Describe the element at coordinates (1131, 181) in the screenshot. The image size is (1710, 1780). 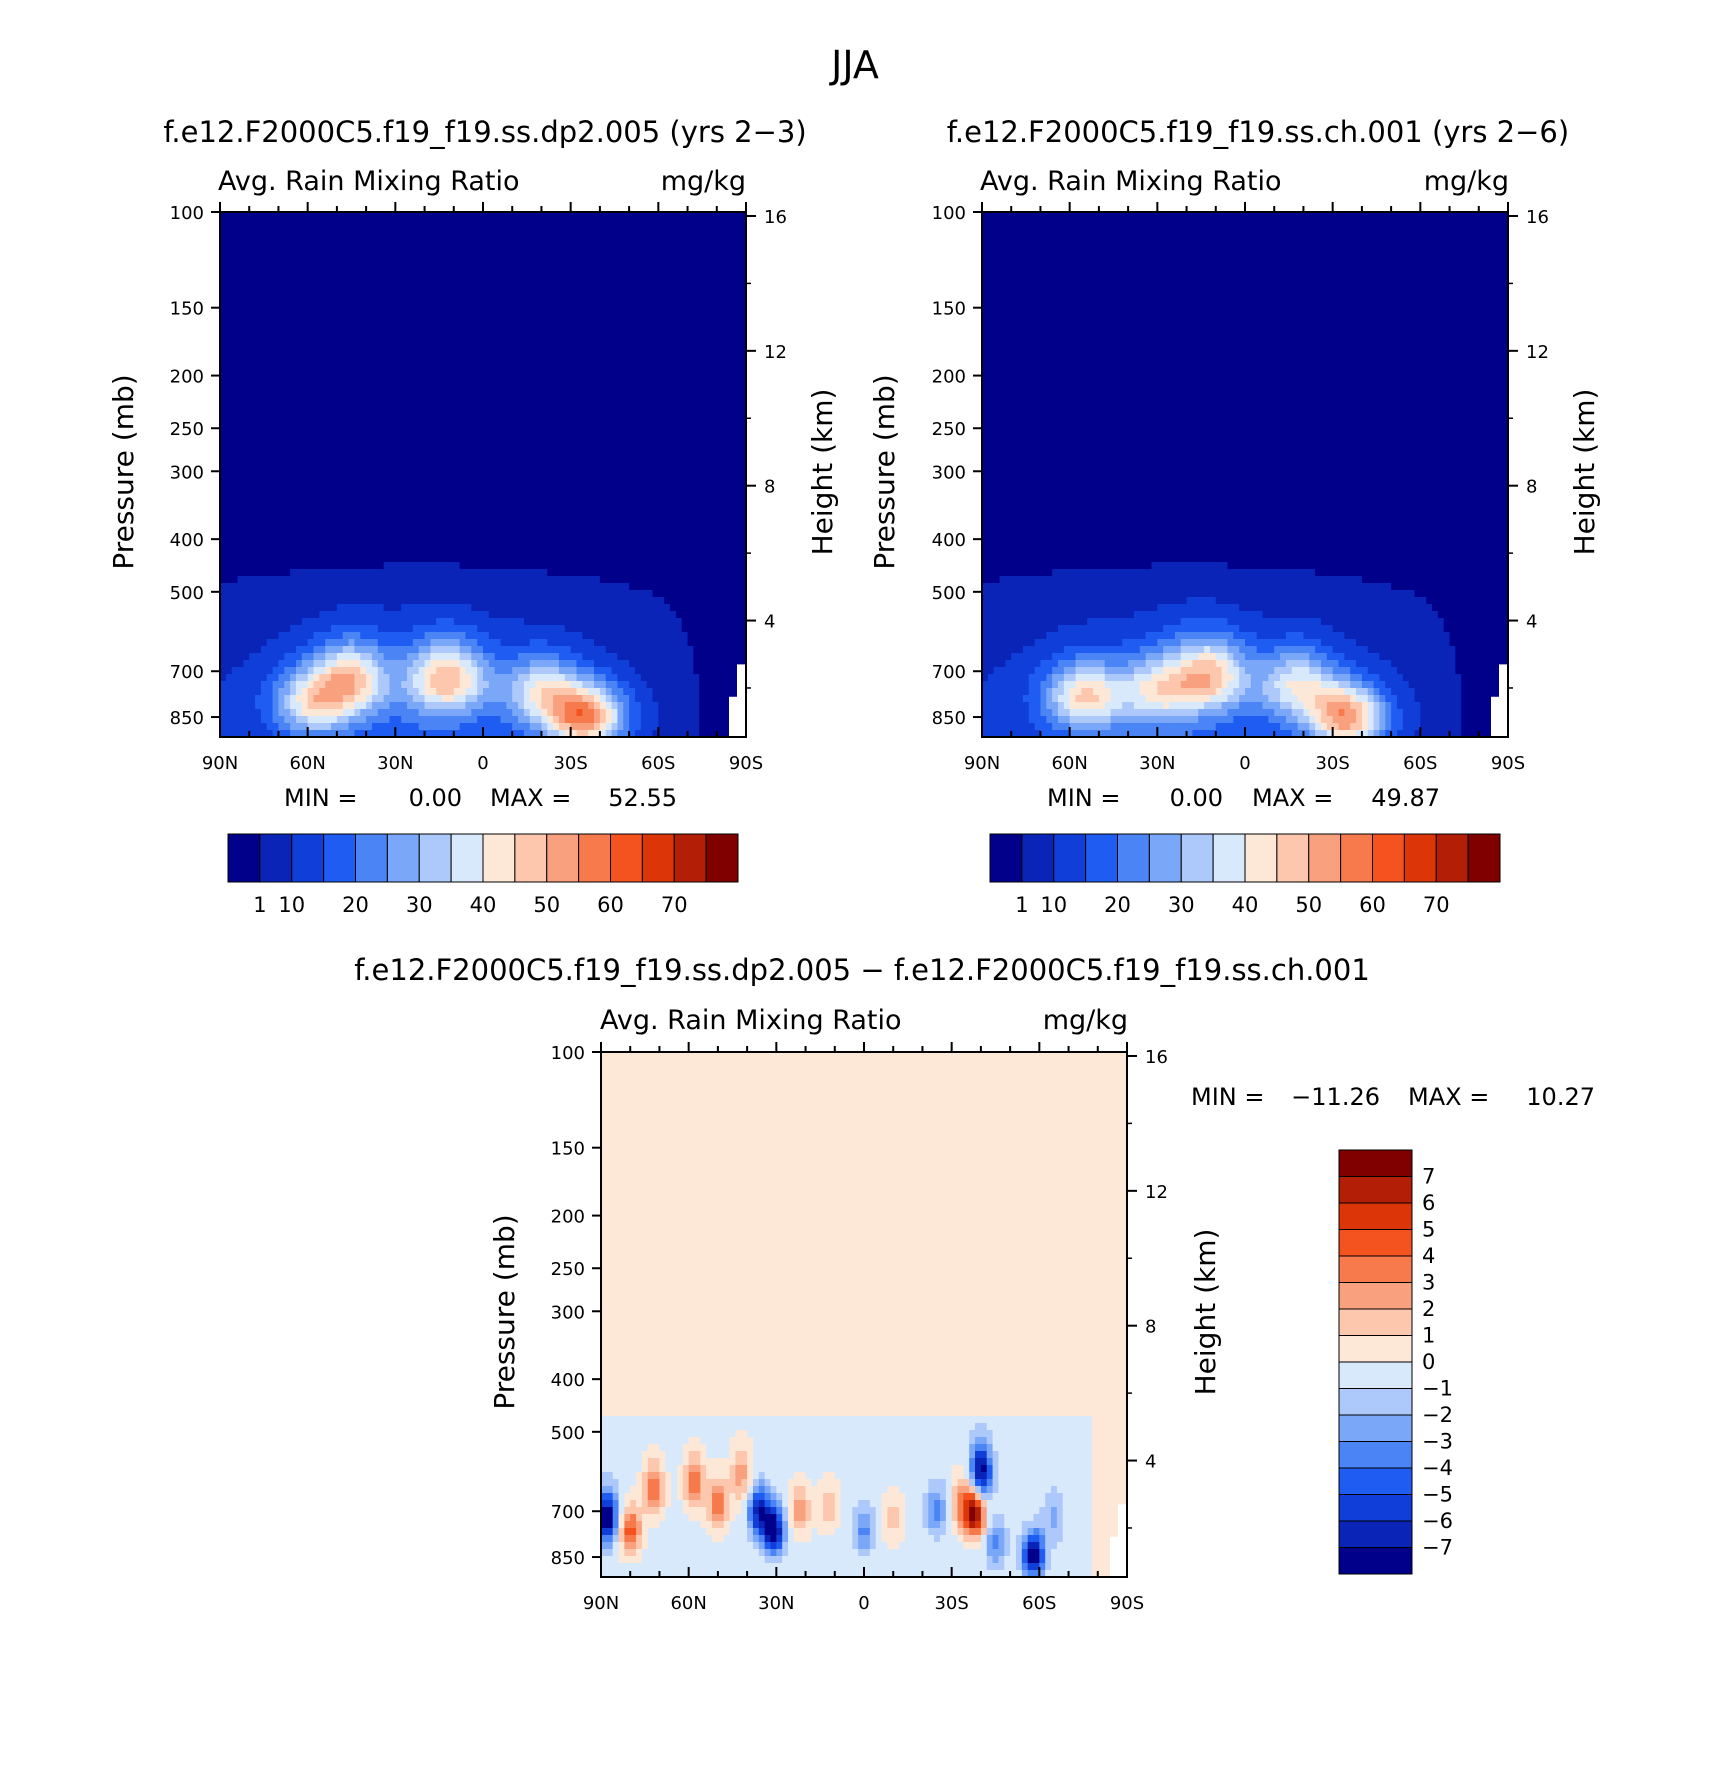
I see `panel-left-label: Avg. Rain Mixing Ratio` at that location.